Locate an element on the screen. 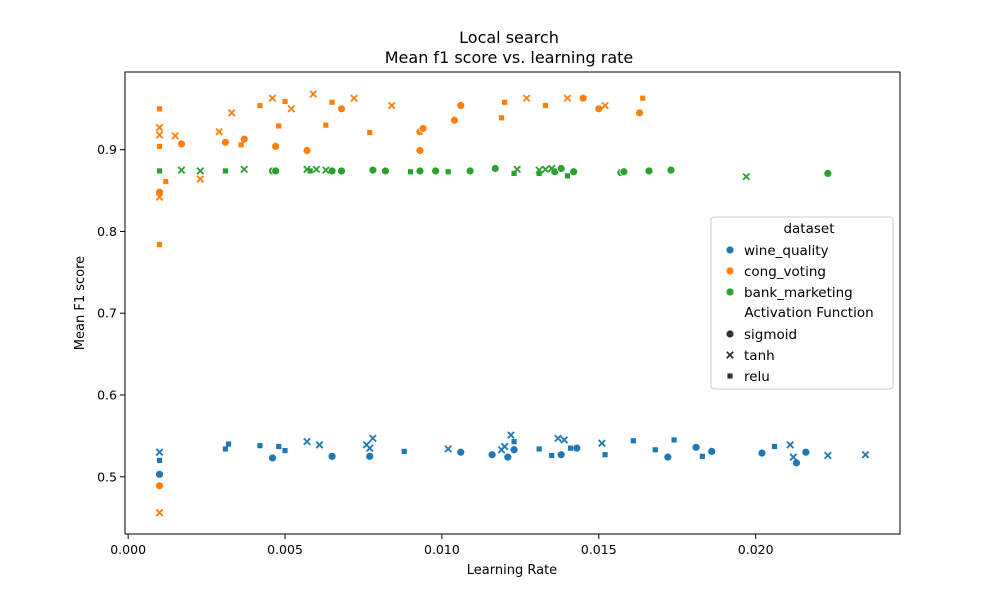  x-tick-label: 0.015 is located at coordinates (599, 549).